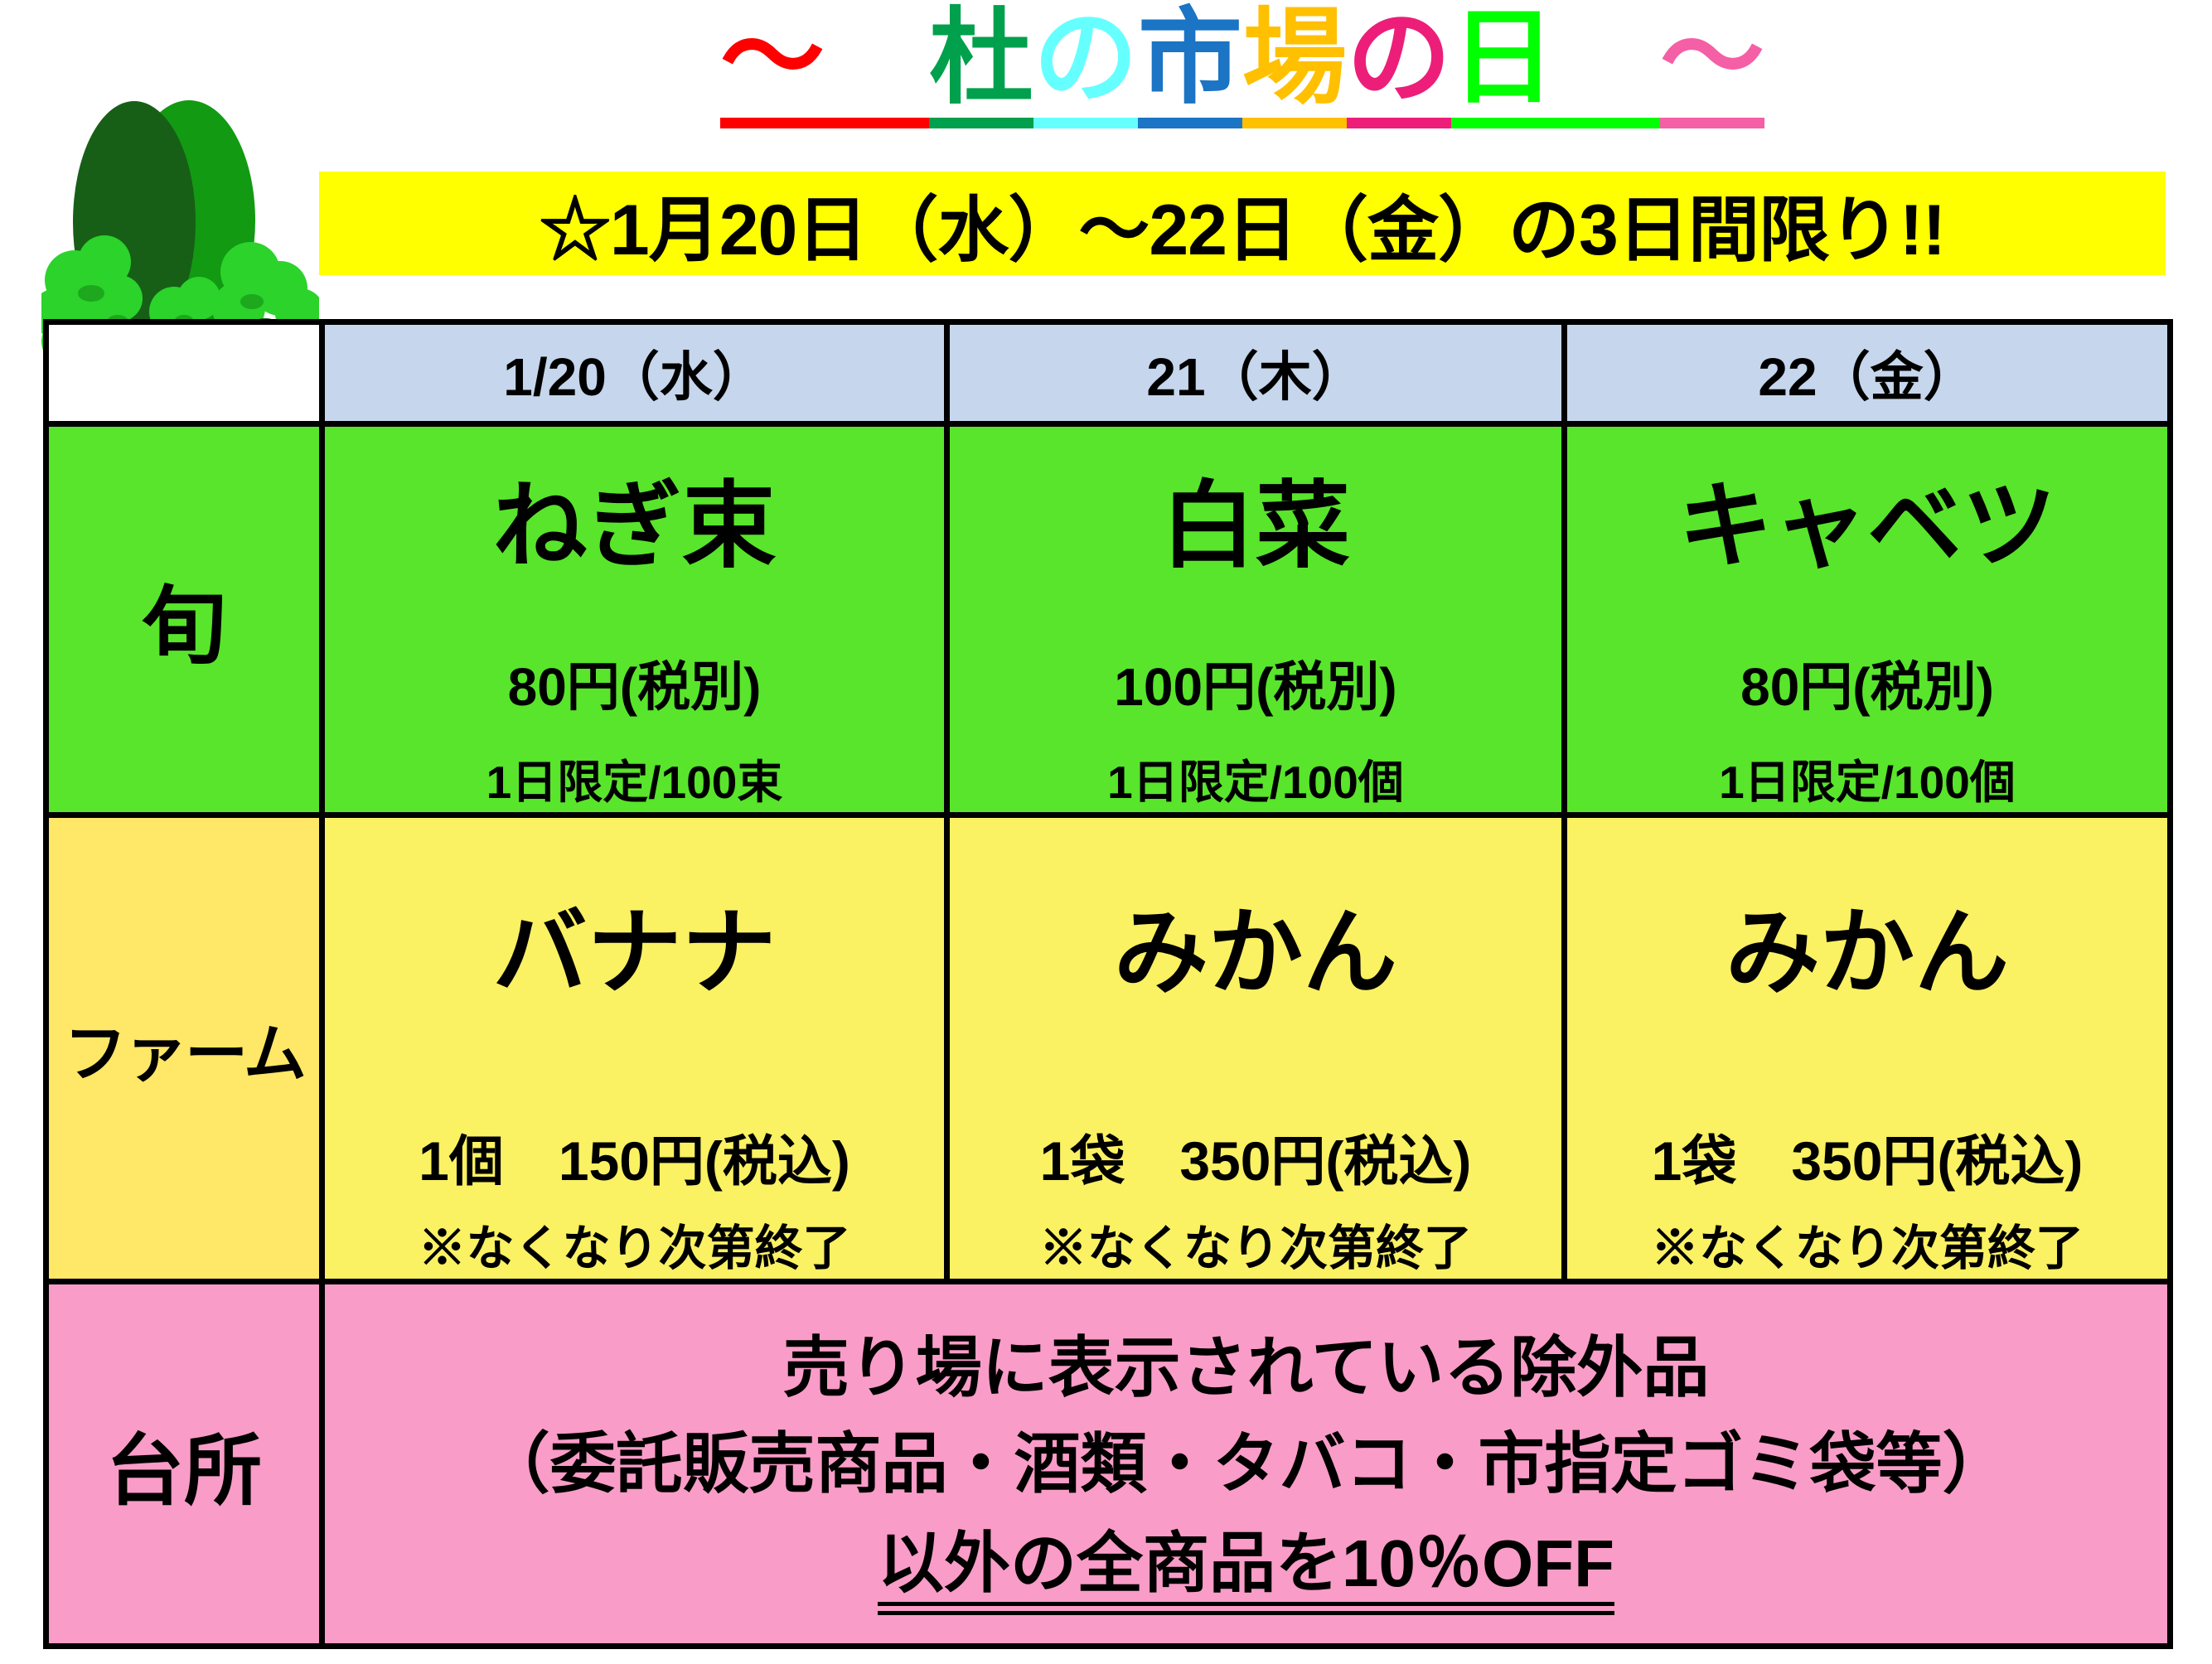 The height and width of the screenshot is (1664, 2212). What do you see at coordinates (184, 373) in the screenshot?
I see `corner-cell` at bounding box center [184, 373].